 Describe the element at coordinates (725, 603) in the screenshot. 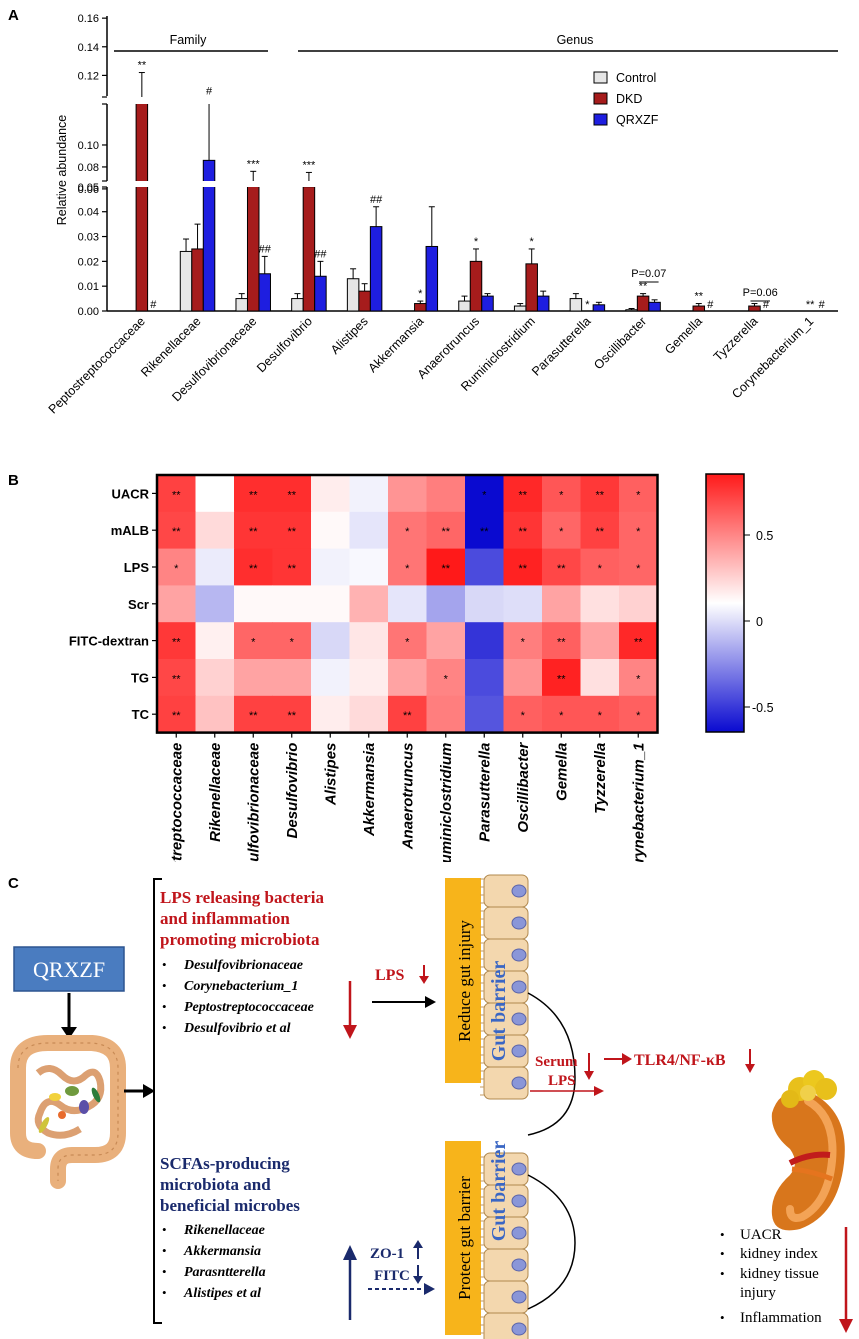

I see `colorbar` at that location.